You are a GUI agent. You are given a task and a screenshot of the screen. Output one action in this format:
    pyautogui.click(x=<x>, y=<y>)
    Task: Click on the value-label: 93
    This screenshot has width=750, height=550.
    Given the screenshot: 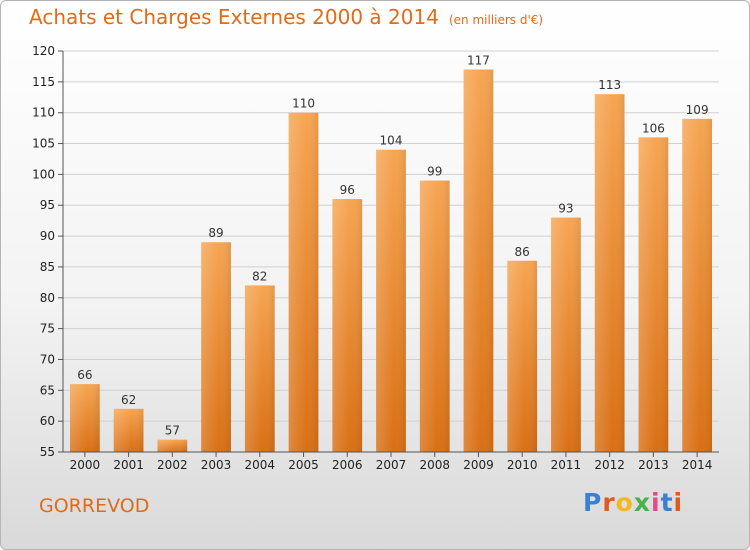 What is the action you would take?
    pyautogui.click(x=565, y=209)
    